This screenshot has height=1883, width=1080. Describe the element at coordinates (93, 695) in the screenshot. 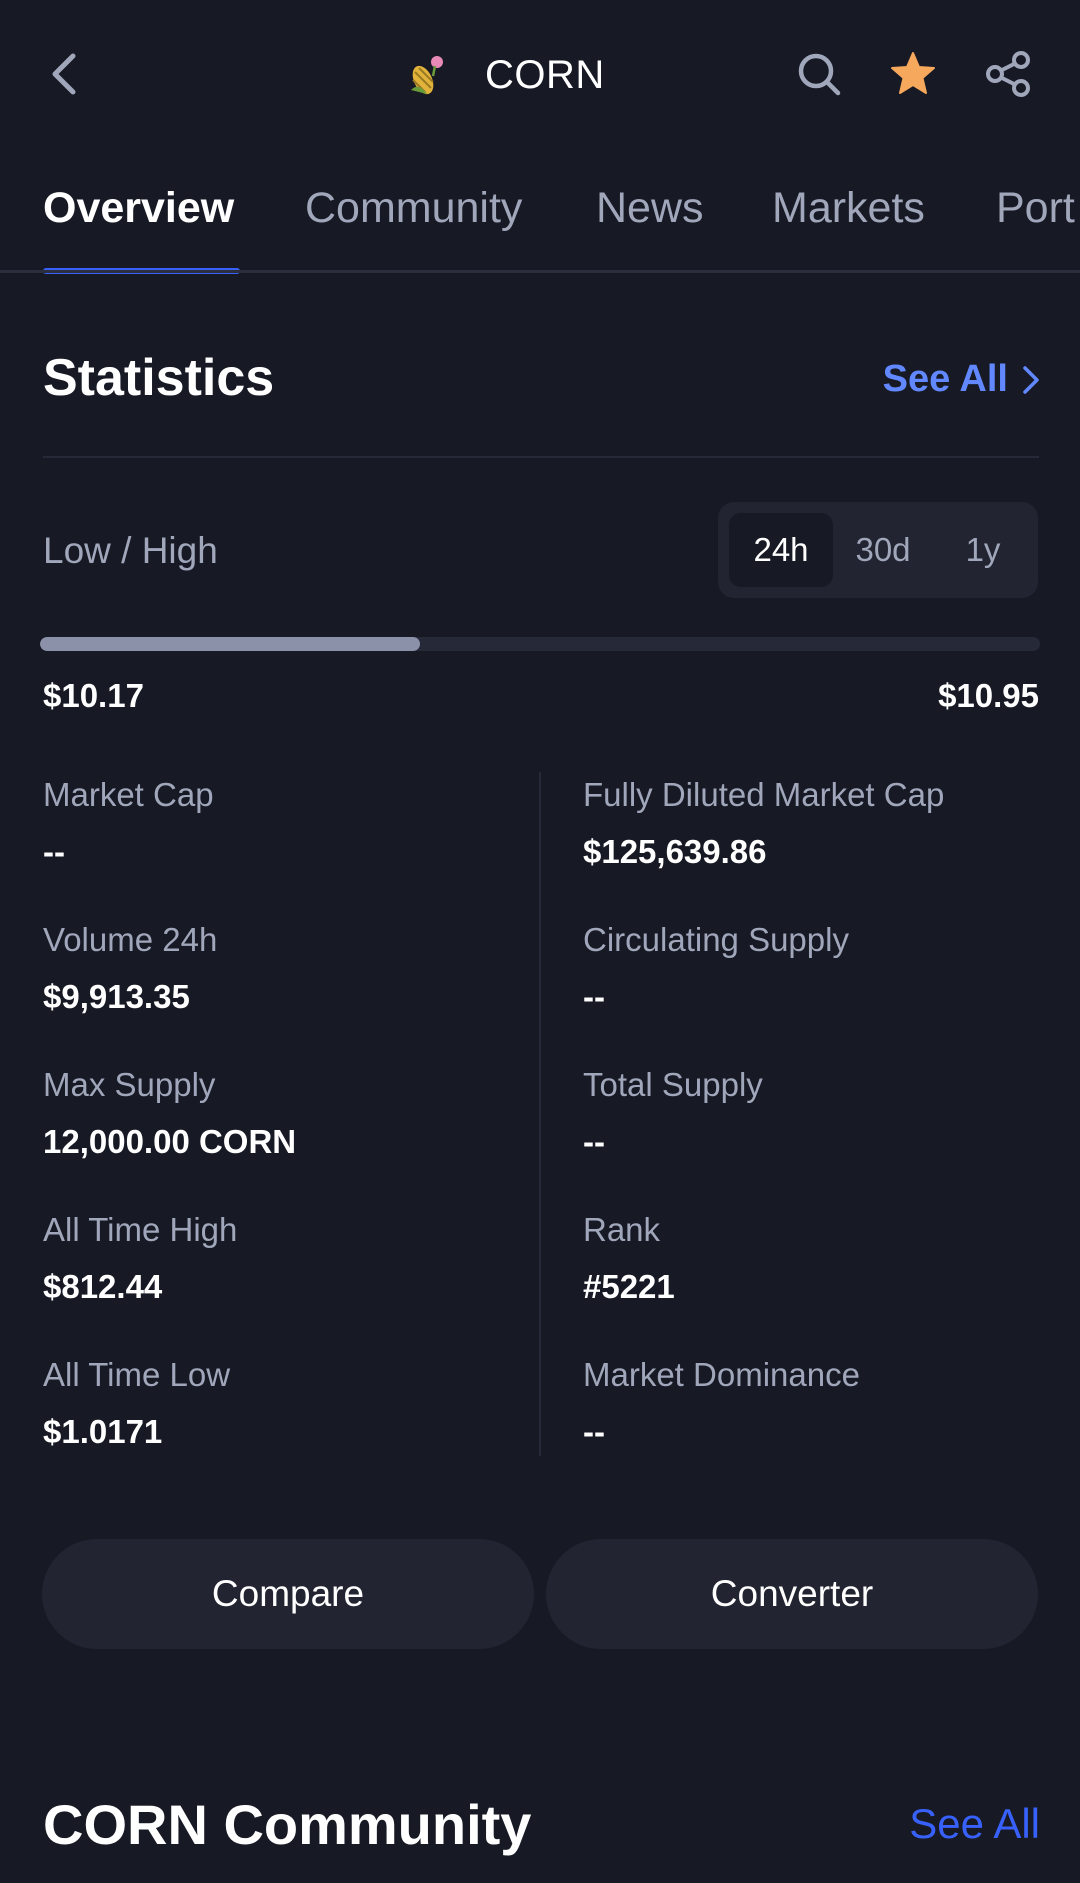

I see `range-low-value: $10.17` at that location.